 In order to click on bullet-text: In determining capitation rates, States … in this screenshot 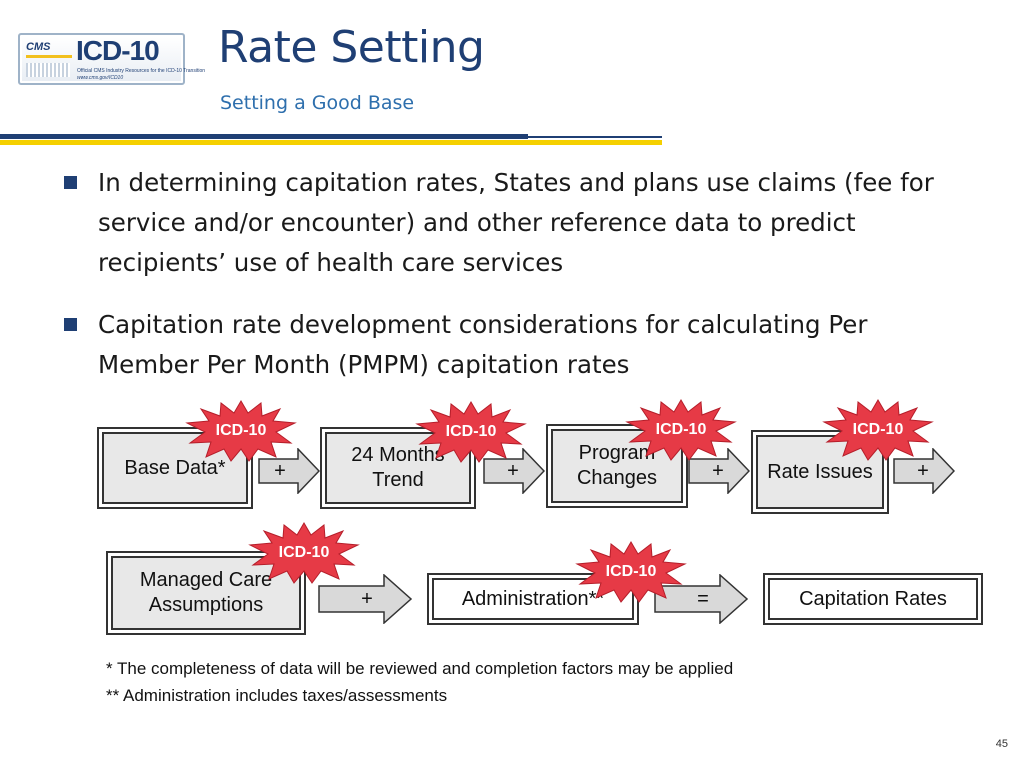, I will do `click(516, 222)`.